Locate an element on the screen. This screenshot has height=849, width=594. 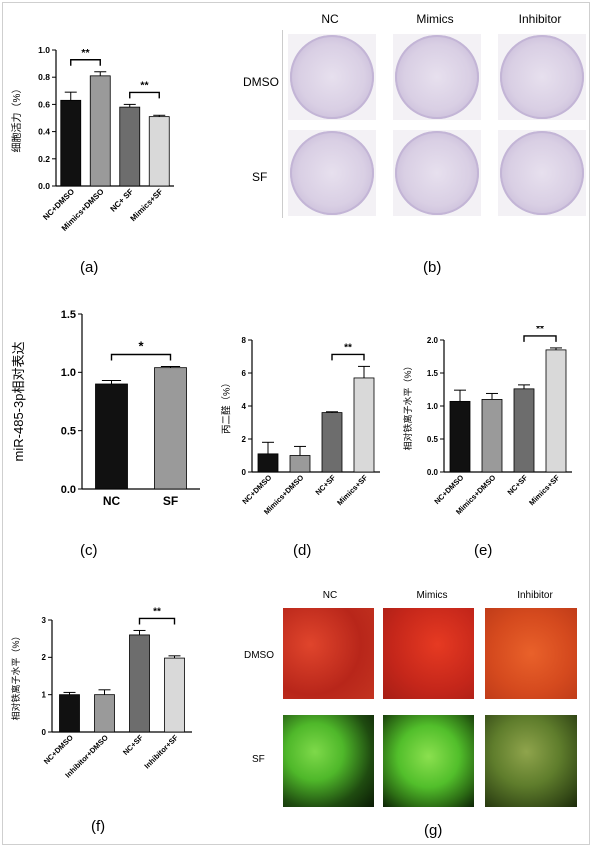
y-tick-label: 0.8 is located at coordinates (44, 77).